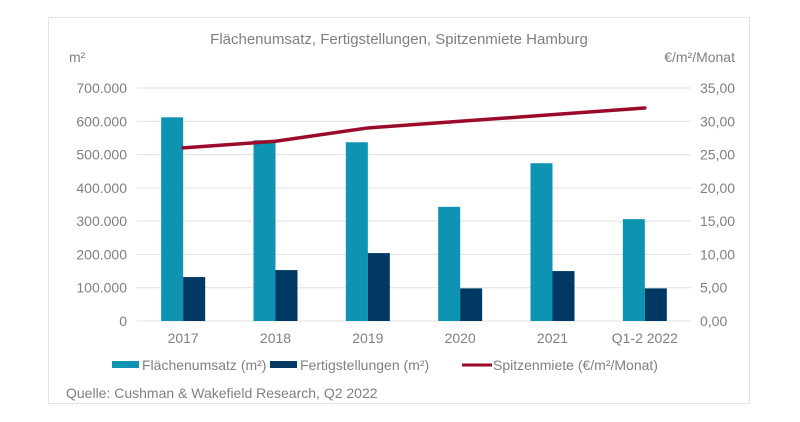 The height and width of the screenshot is (422, 800). I want to click on left-axis-label: m², so click(77, 57).